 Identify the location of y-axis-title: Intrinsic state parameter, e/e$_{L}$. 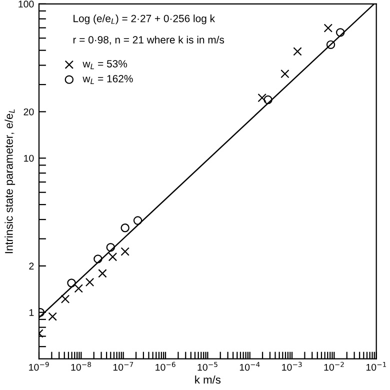
(10, 181).